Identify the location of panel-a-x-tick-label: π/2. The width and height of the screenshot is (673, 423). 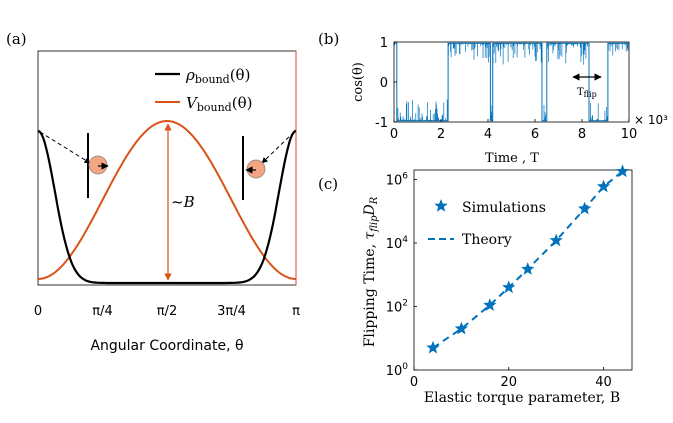
(167, 311).